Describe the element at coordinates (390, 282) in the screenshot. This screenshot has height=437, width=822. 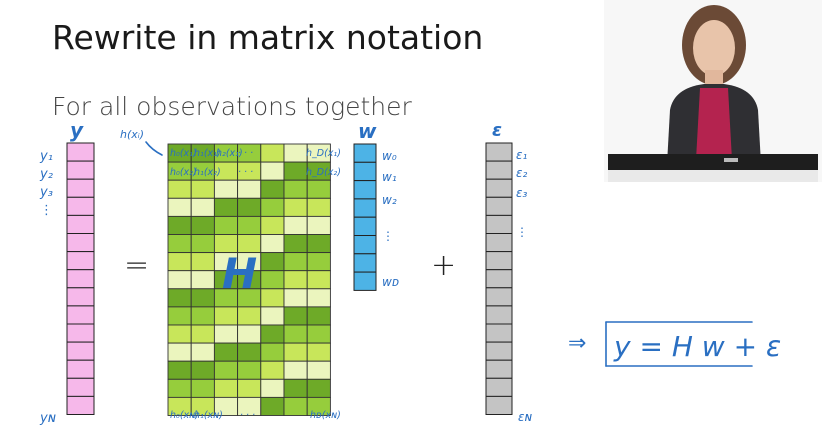
I see `w-last-label: wᴅ` at that location.